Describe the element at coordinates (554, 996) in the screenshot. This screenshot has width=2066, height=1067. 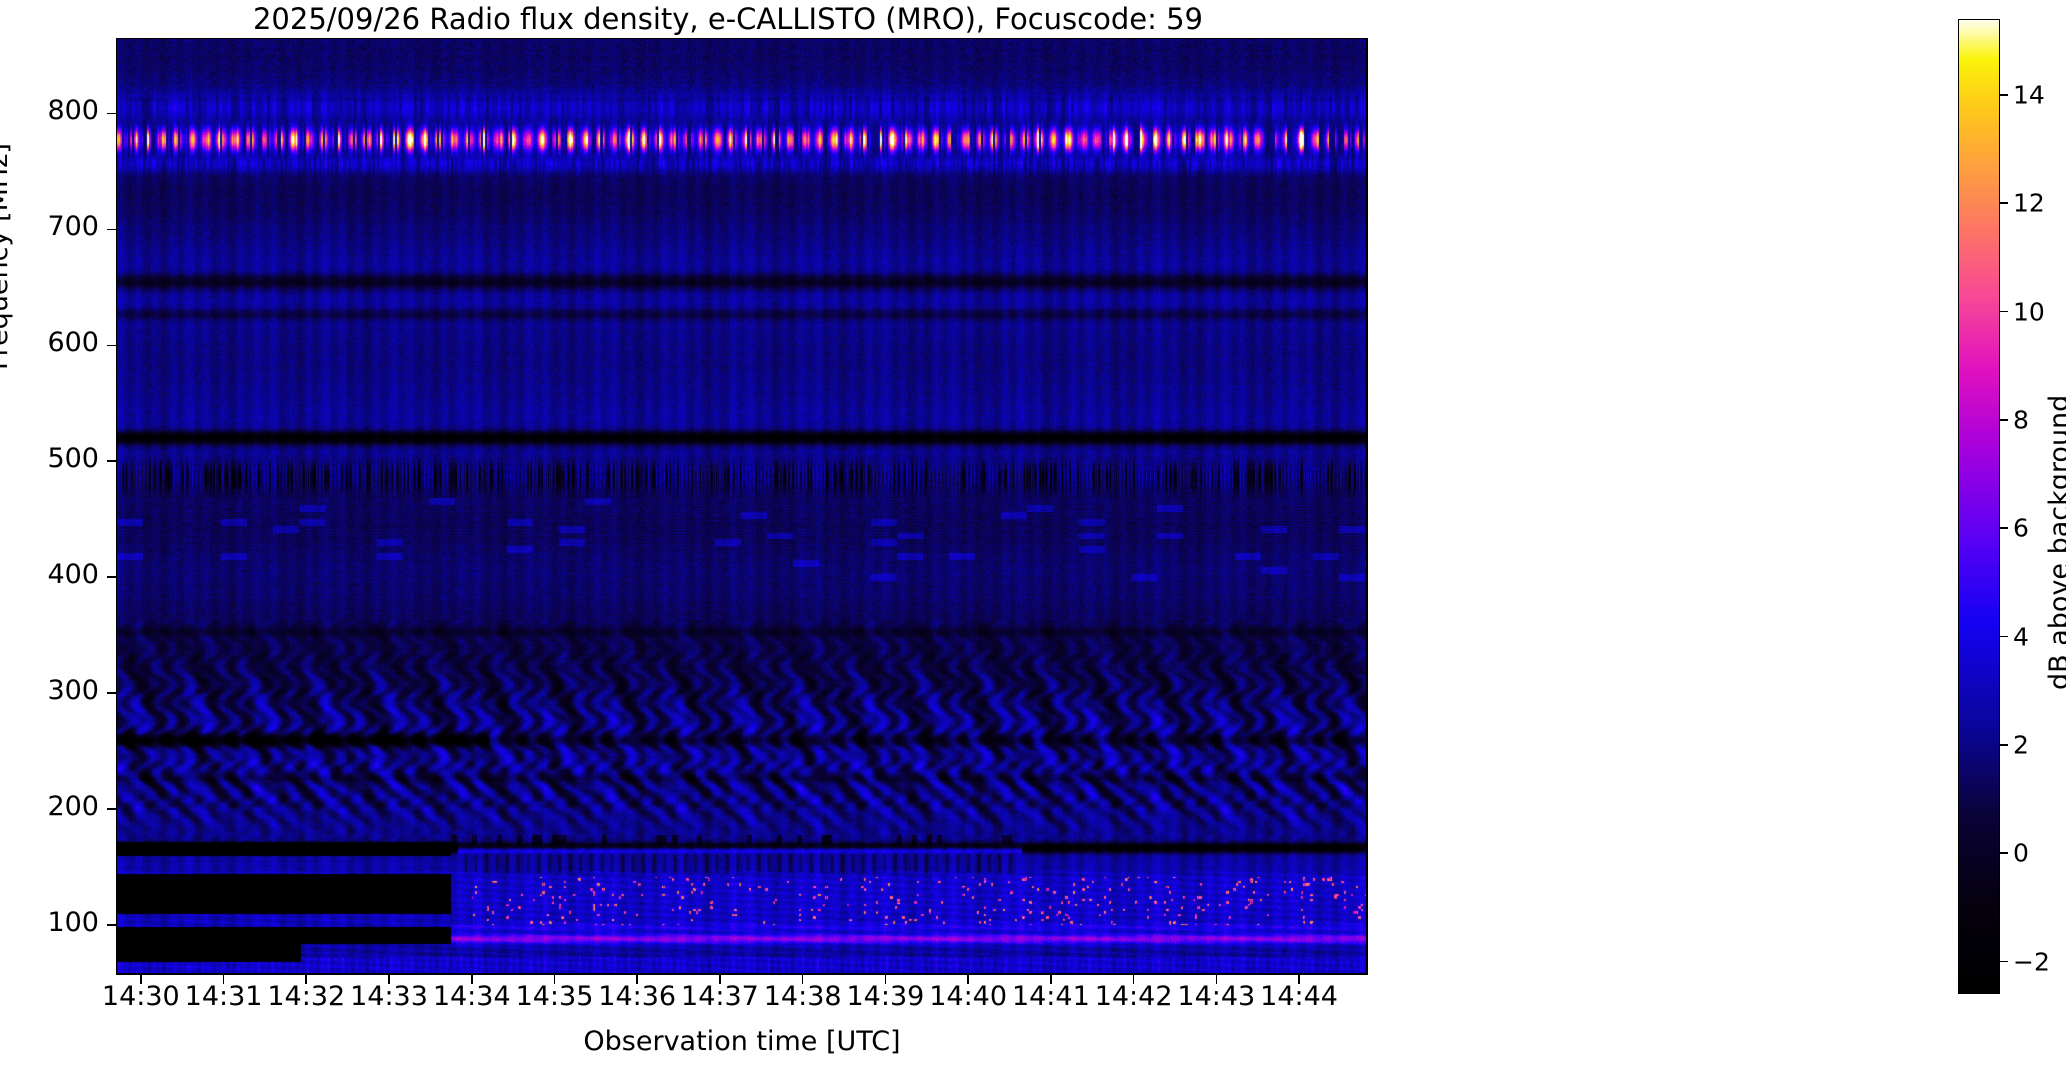
I see `x-tick-label: 14:35` at that location.